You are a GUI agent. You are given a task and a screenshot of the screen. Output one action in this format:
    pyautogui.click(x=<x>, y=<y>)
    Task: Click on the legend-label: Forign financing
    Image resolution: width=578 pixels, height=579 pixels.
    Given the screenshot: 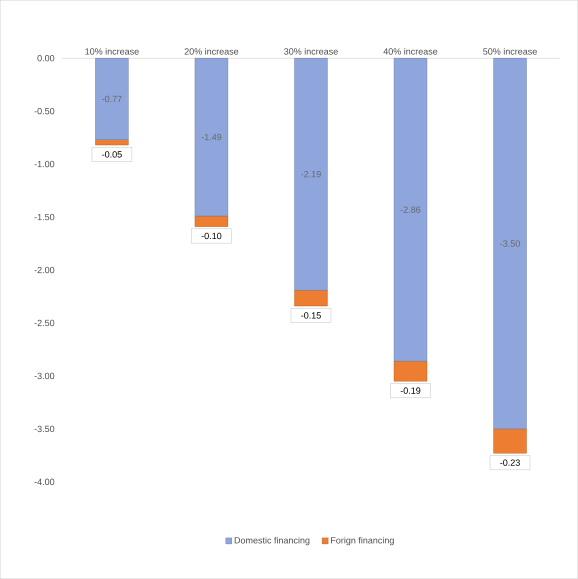 What is the action you would take?
    pyautogui.click(x=362, y=541)
    